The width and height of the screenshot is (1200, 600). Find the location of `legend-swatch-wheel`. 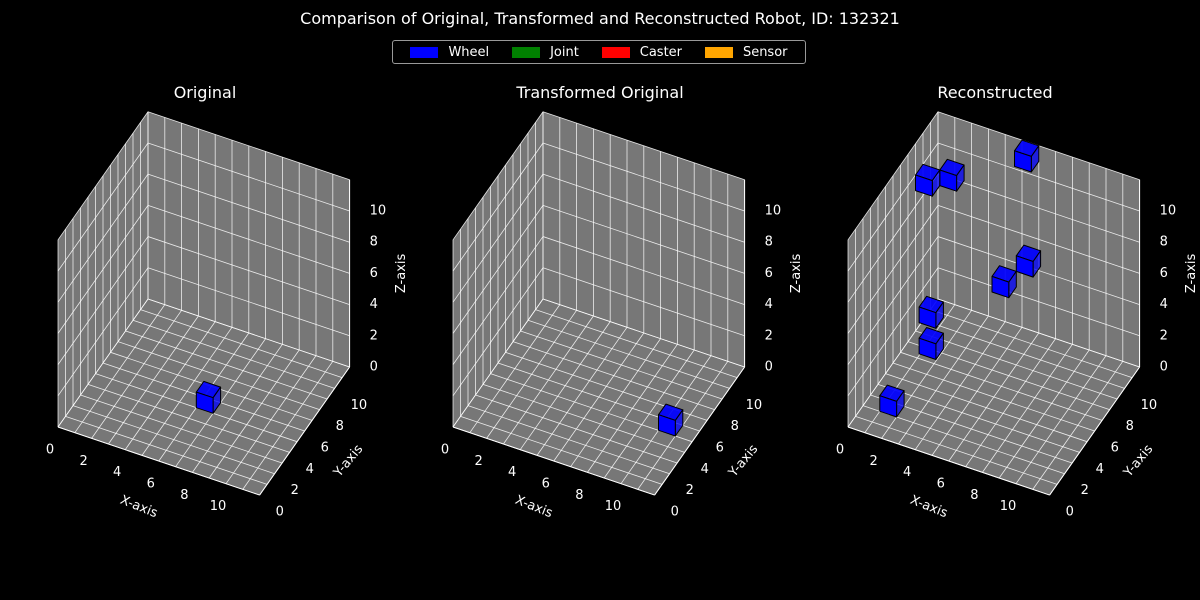

legend-swatch-wheel is located at coordinates (424, 52).